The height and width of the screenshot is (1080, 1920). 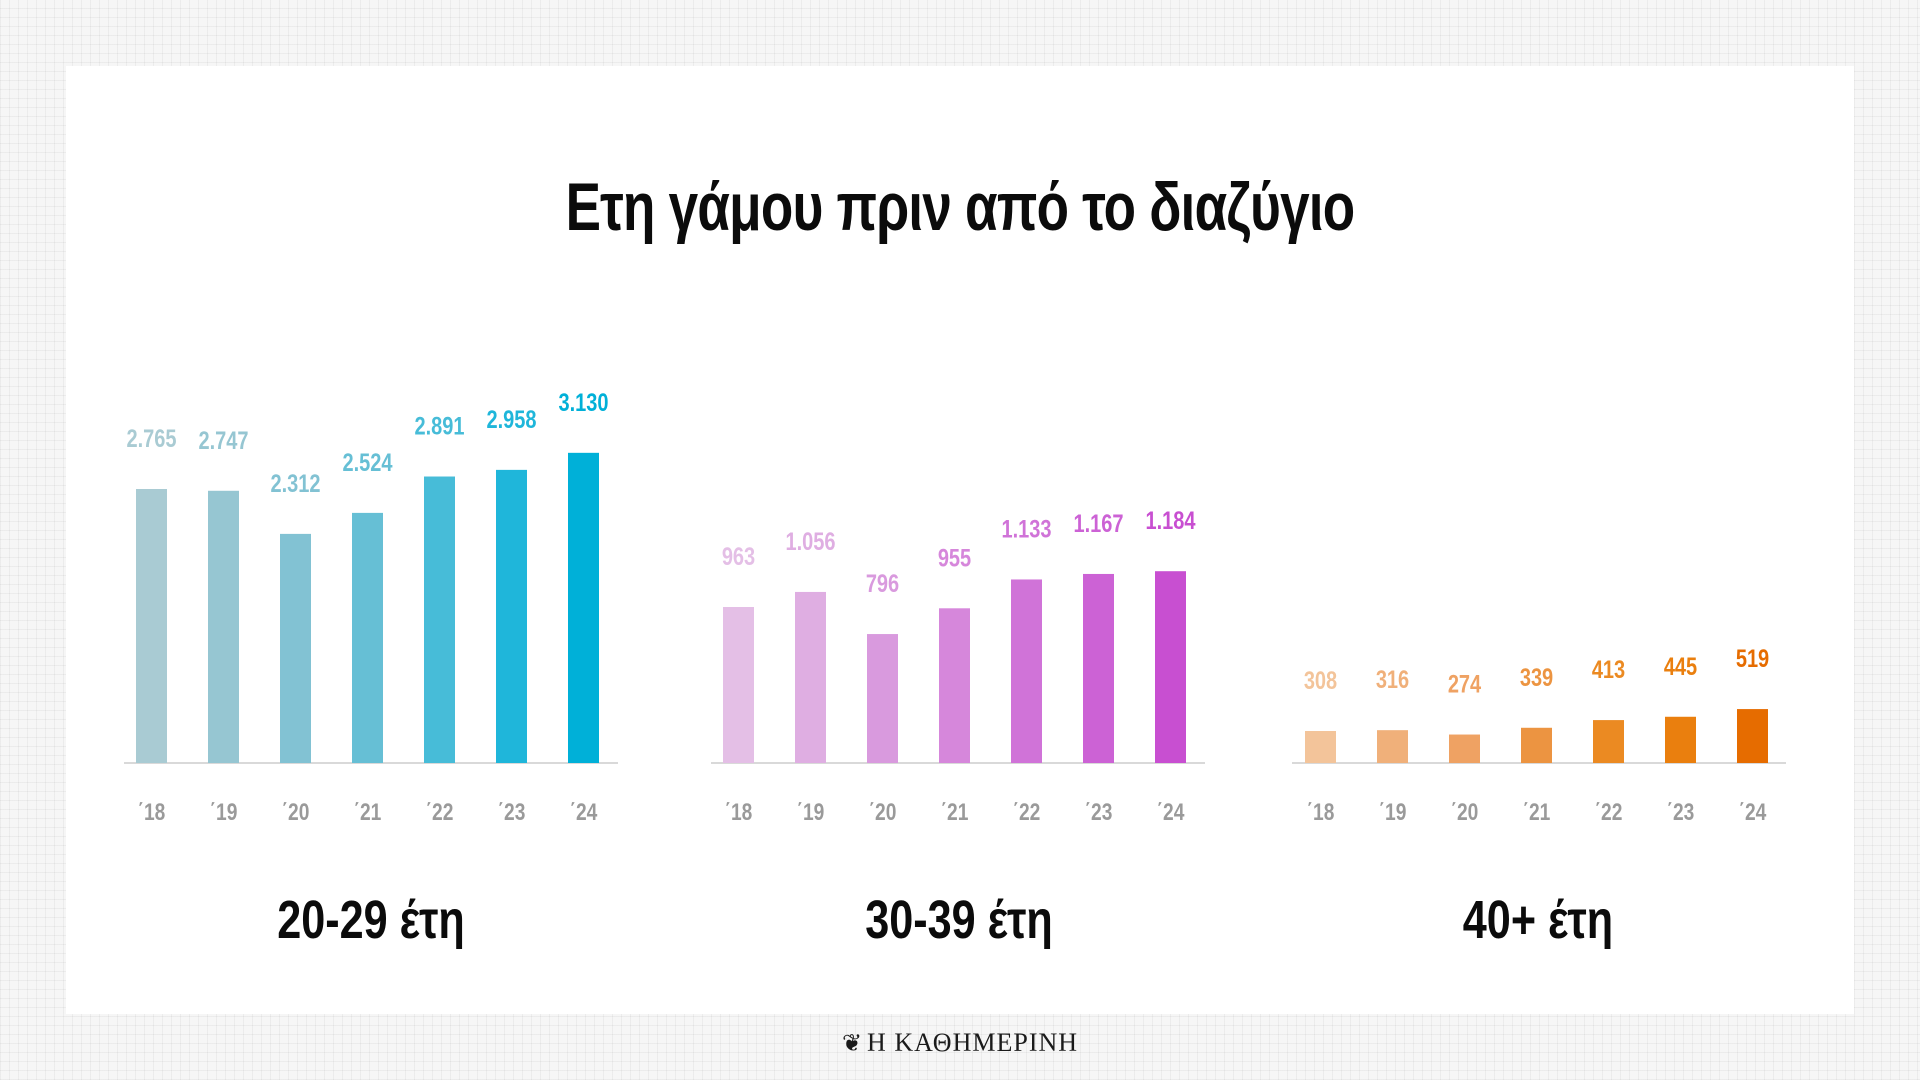 What do you see at coordinates (1320, 681) in the screenshot?
I see `data-label: 308` at bounding box center [1320, 681].